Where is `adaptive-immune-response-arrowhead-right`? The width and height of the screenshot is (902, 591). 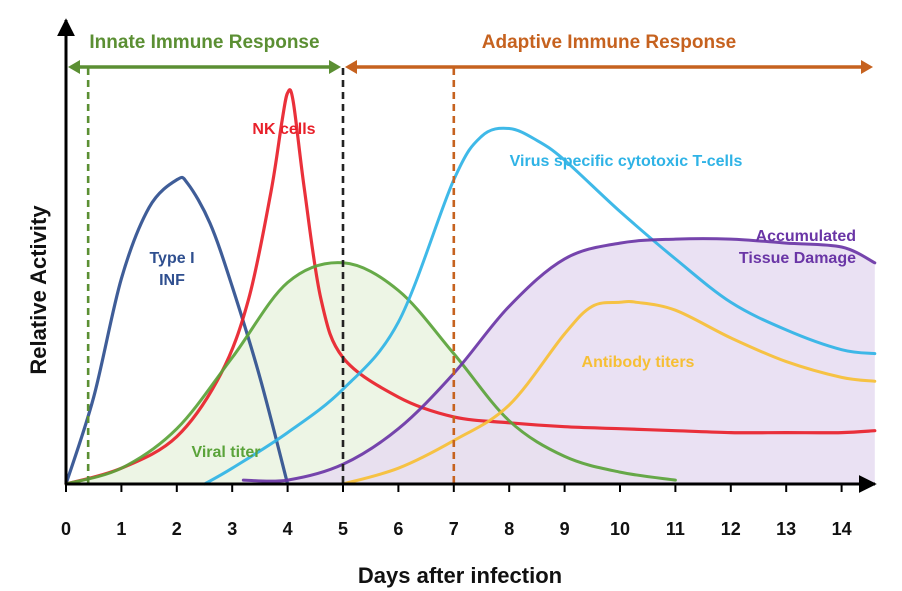
adaptive-immune-response-arrowhead-right is located at coordinates (867, 67).